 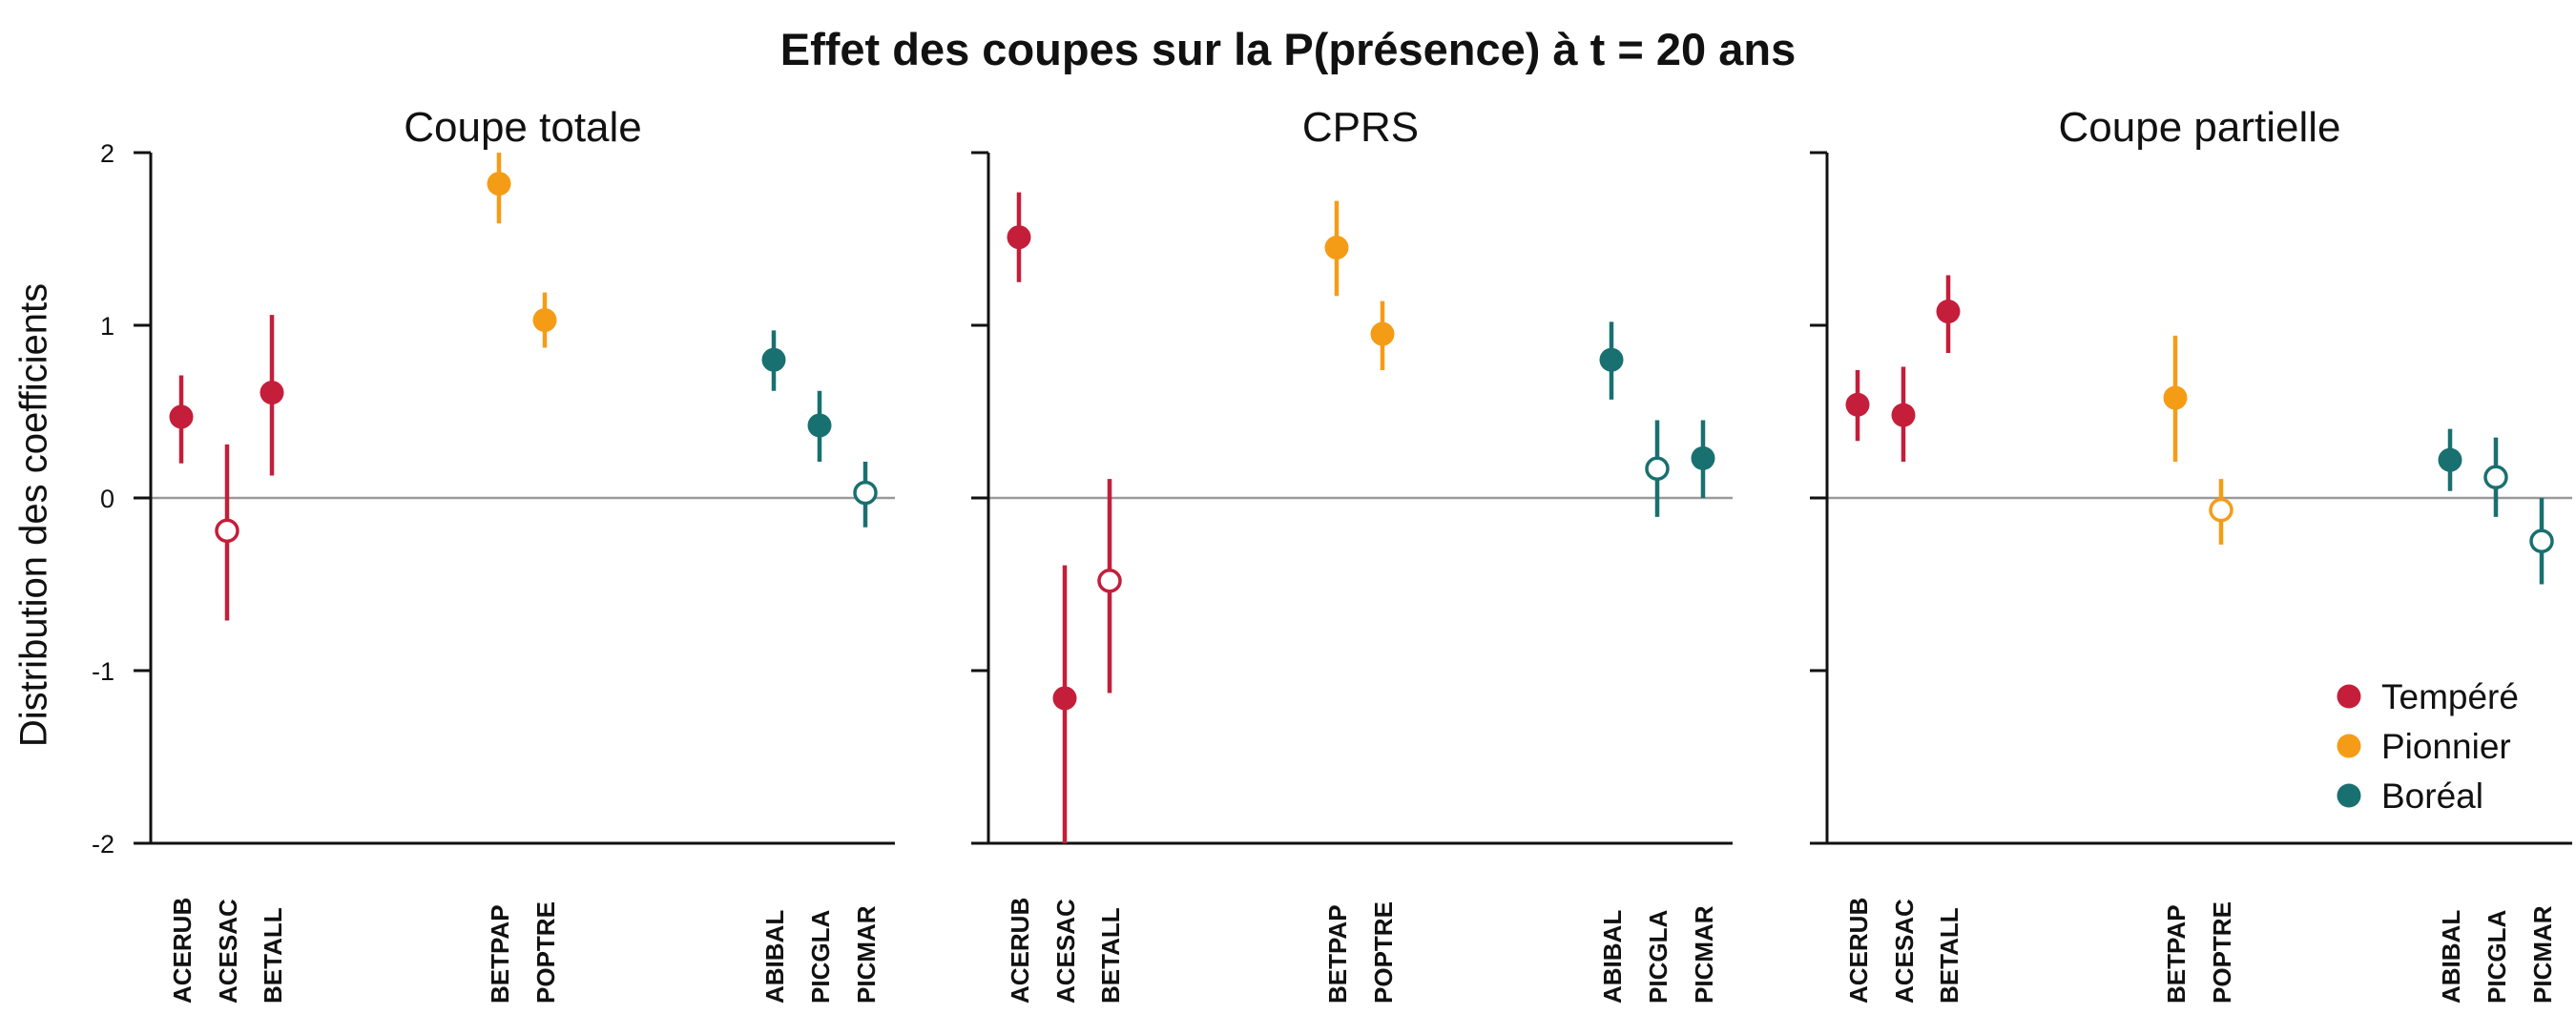 What do you see at coordinates (107, 499) in the screenshot?
I see `y-tick-label: 0` at bounding box center [107, 499].